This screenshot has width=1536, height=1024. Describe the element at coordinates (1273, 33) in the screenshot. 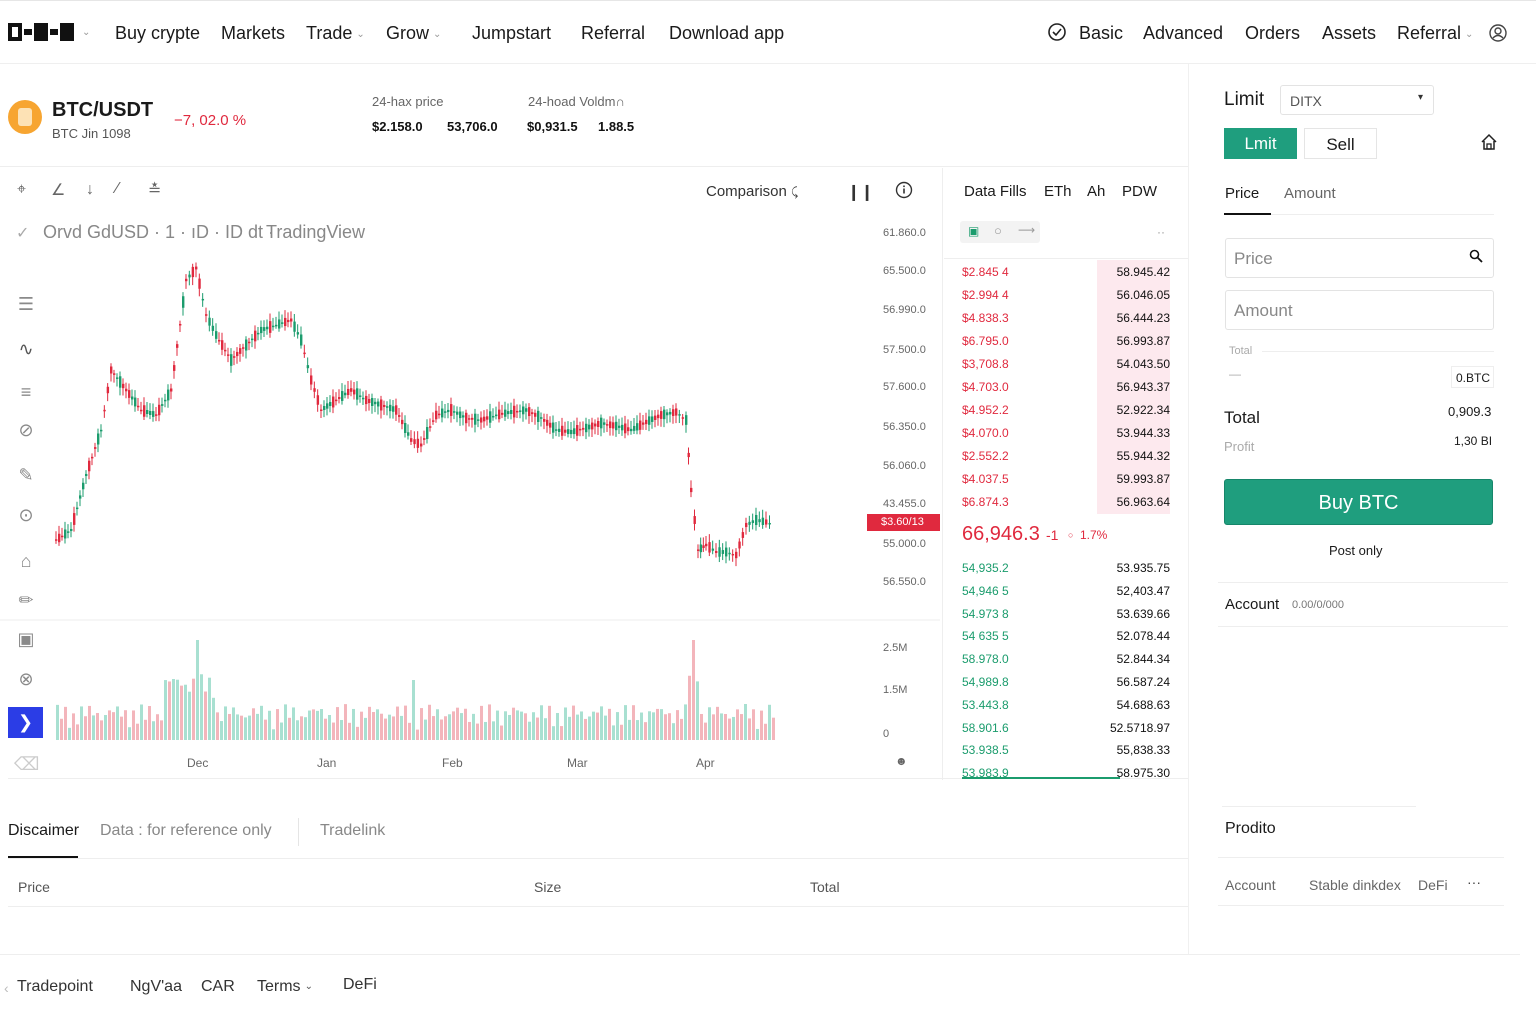

I see `nav-orders: Orders` at that location.